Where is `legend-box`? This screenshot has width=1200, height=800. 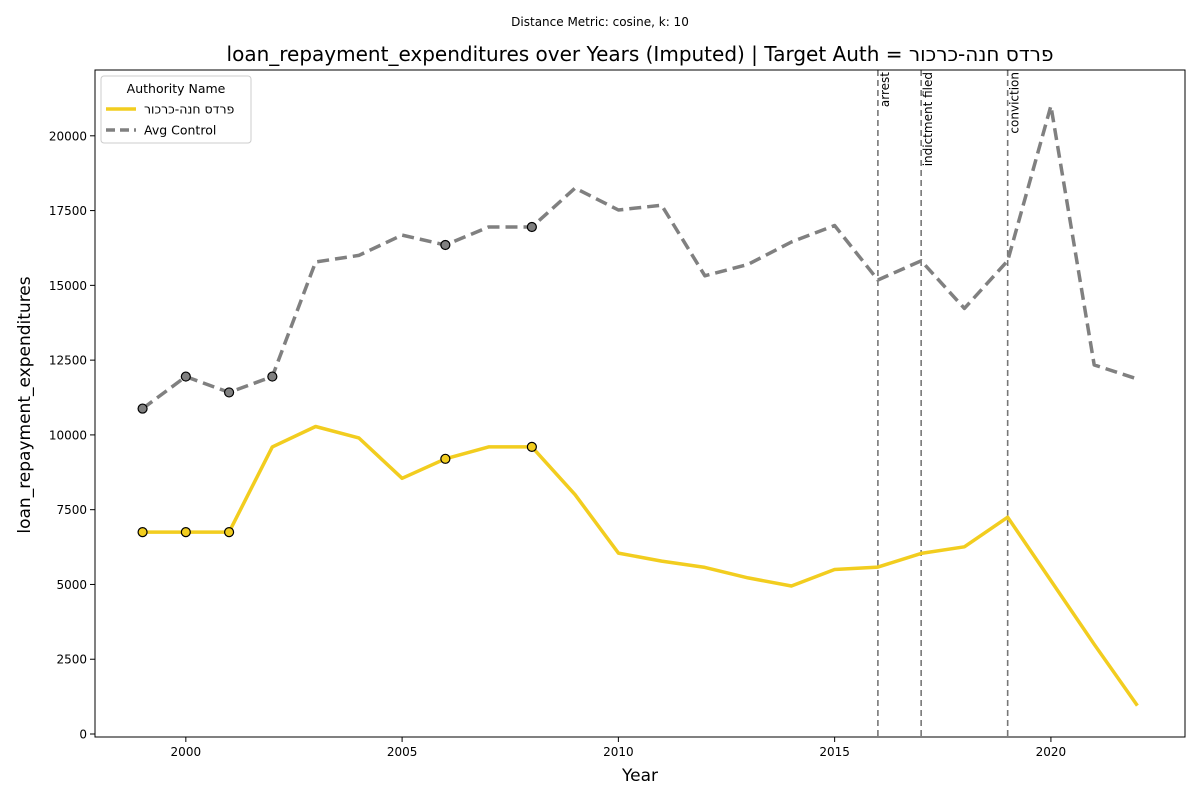 legend-box is located at coordinates (176, 109).